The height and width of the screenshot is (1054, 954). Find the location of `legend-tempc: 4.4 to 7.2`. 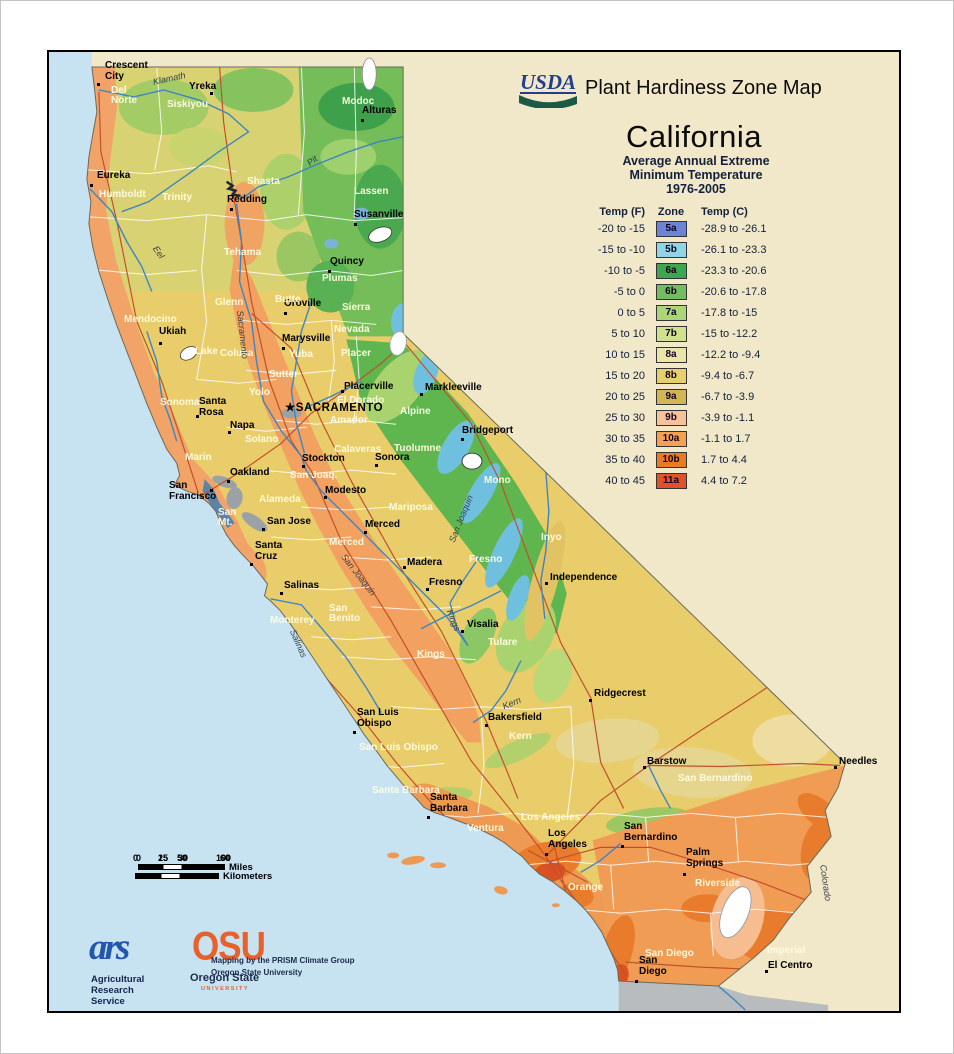

legend-tempc: 4.4 to 7.2 is located at coordinates (724, 480).